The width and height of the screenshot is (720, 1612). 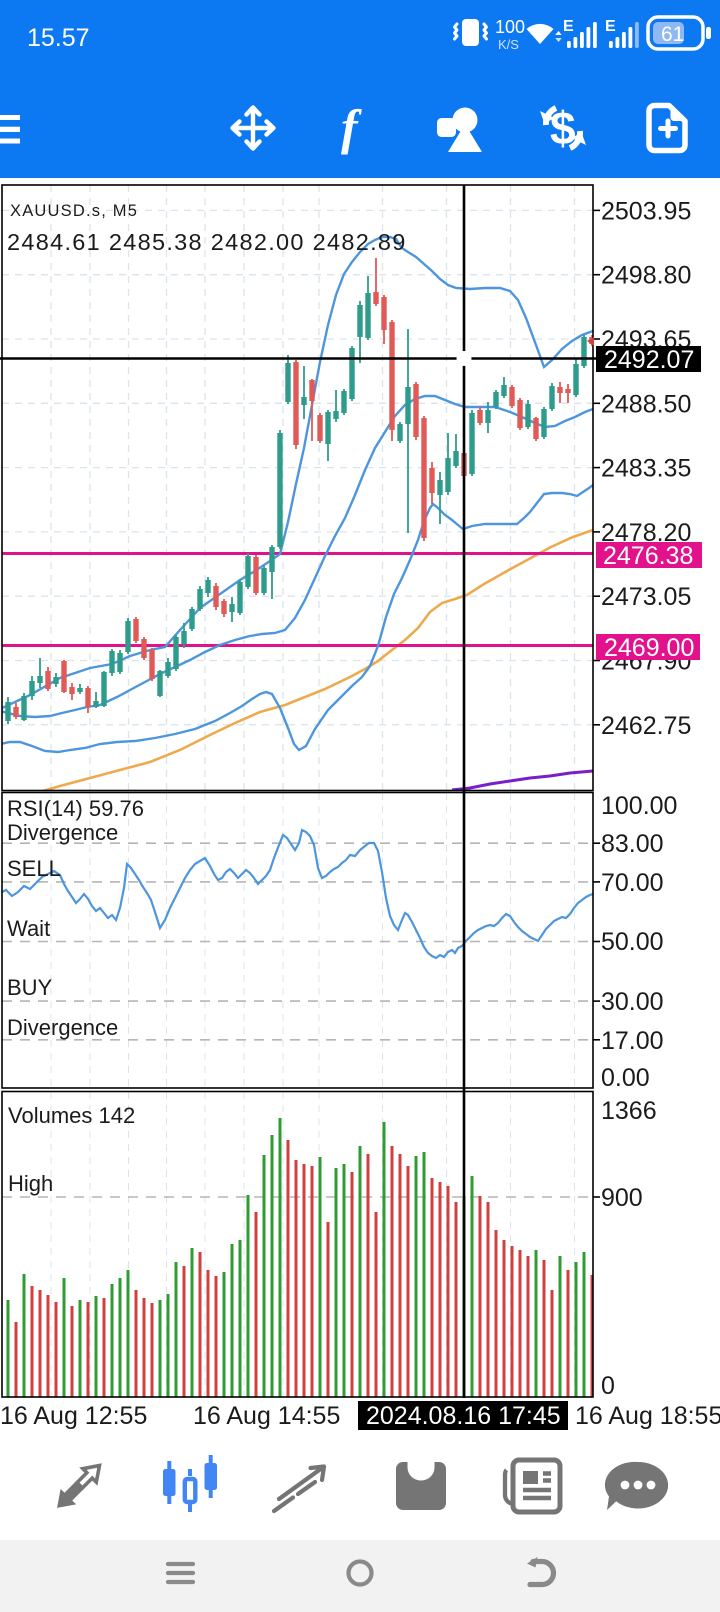 What do you see at coordinates (632, 942) in the screenshot?
I see `svg-text: 50.00` at bounding box center [632, 942].